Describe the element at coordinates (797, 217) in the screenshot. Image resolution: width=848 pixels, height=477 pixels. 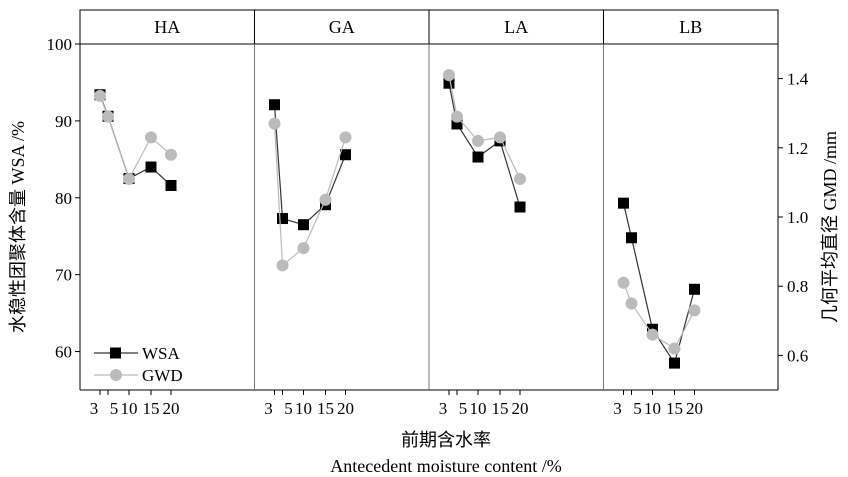
I see `y-right-tick-label: 1.0` at that location.